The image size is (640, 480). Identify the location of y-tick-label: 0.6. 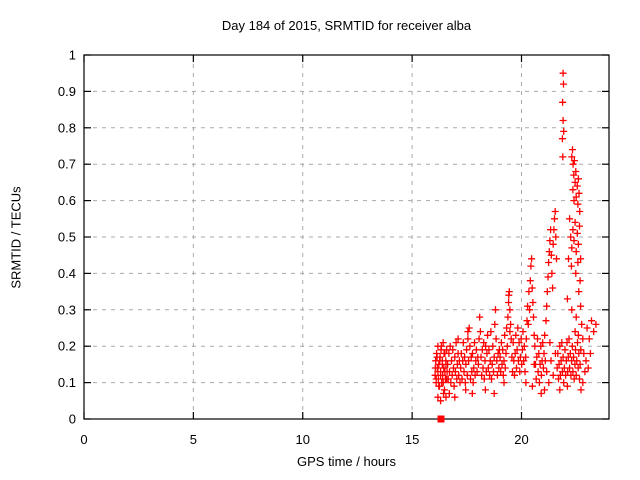
(67, 200).